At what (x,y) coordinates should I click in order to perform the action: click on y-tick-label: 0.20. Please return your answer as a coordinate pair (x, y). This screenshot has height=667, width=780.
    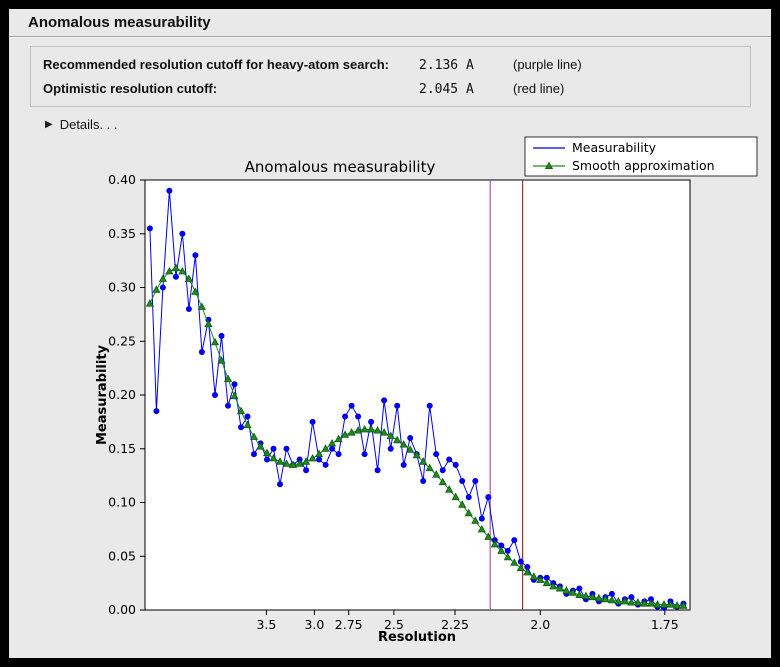
    Looking at the image, I should click on (122, 394).